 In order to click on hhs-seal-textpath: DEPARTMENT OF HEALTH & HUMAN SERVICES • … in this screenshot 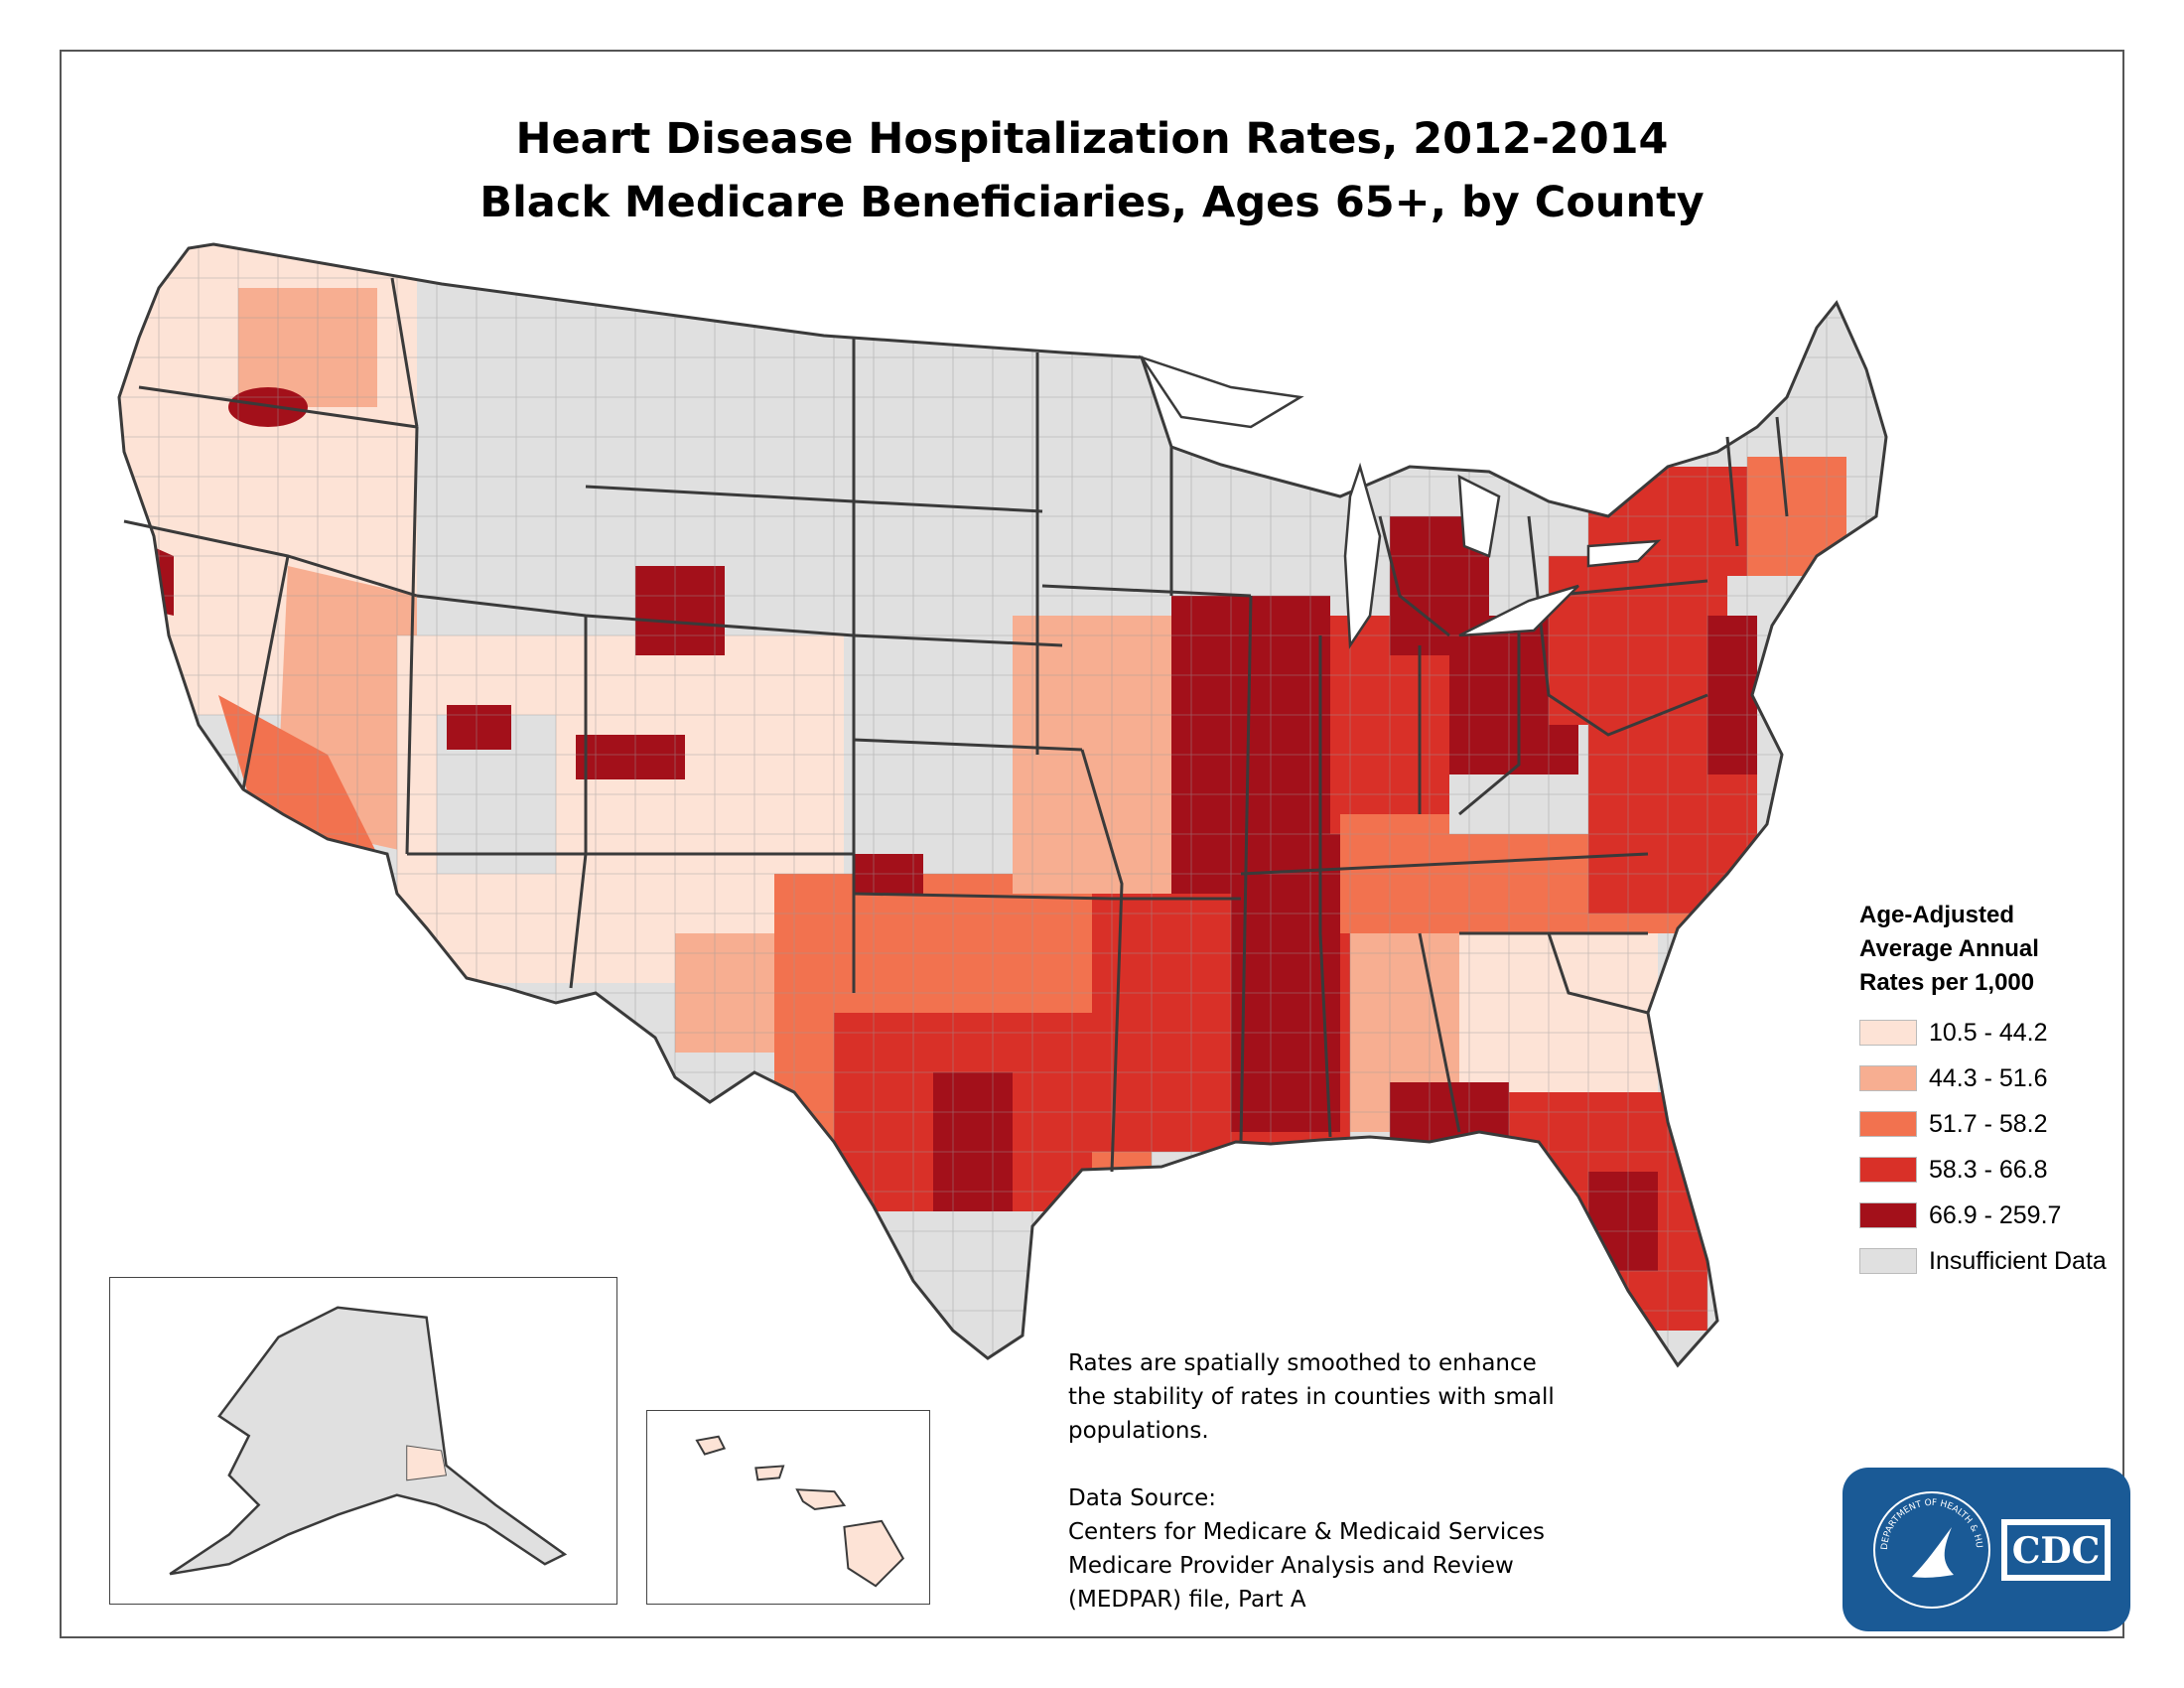, I will do `click(1913, 1509)`.